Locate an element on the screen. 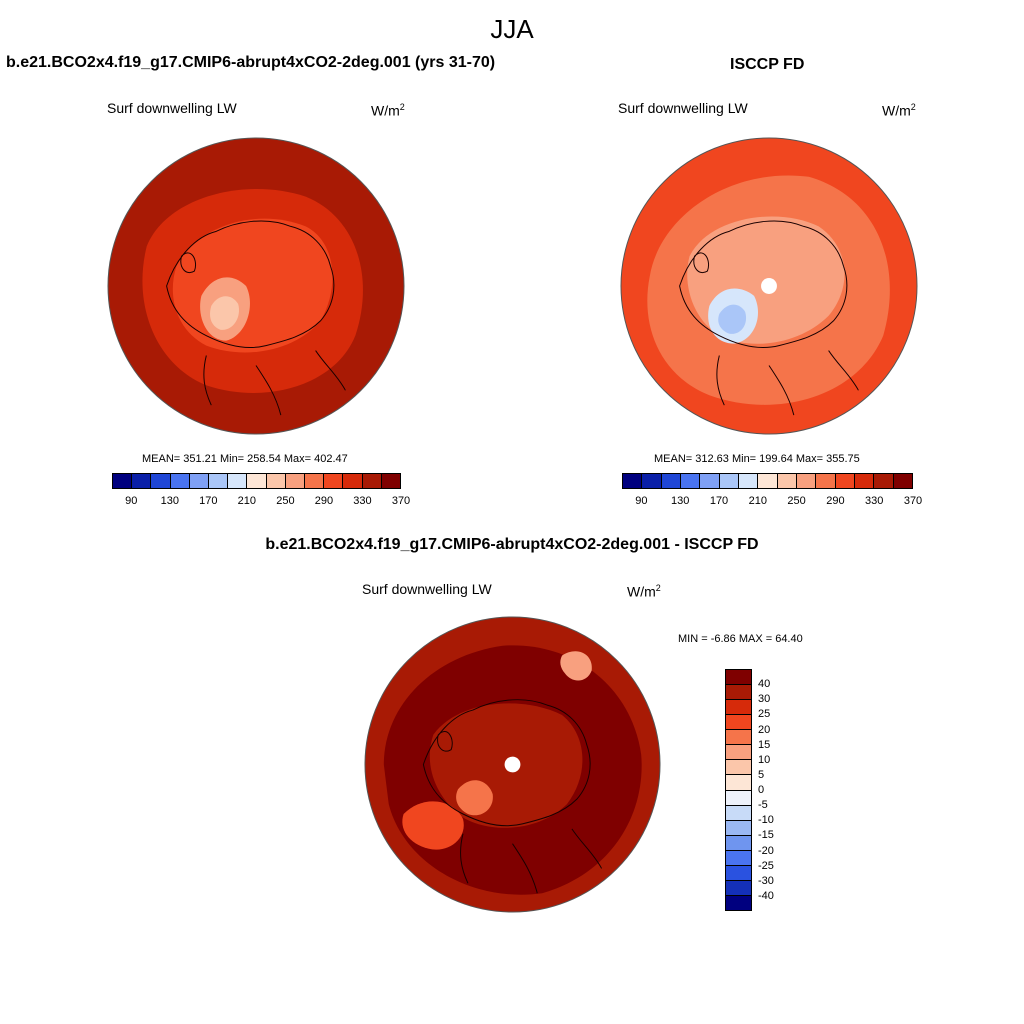 This screenshot has height=1024, width=1024. panel-1-variable-label: Surf downwelling LW is located at coordinates (172, 108).